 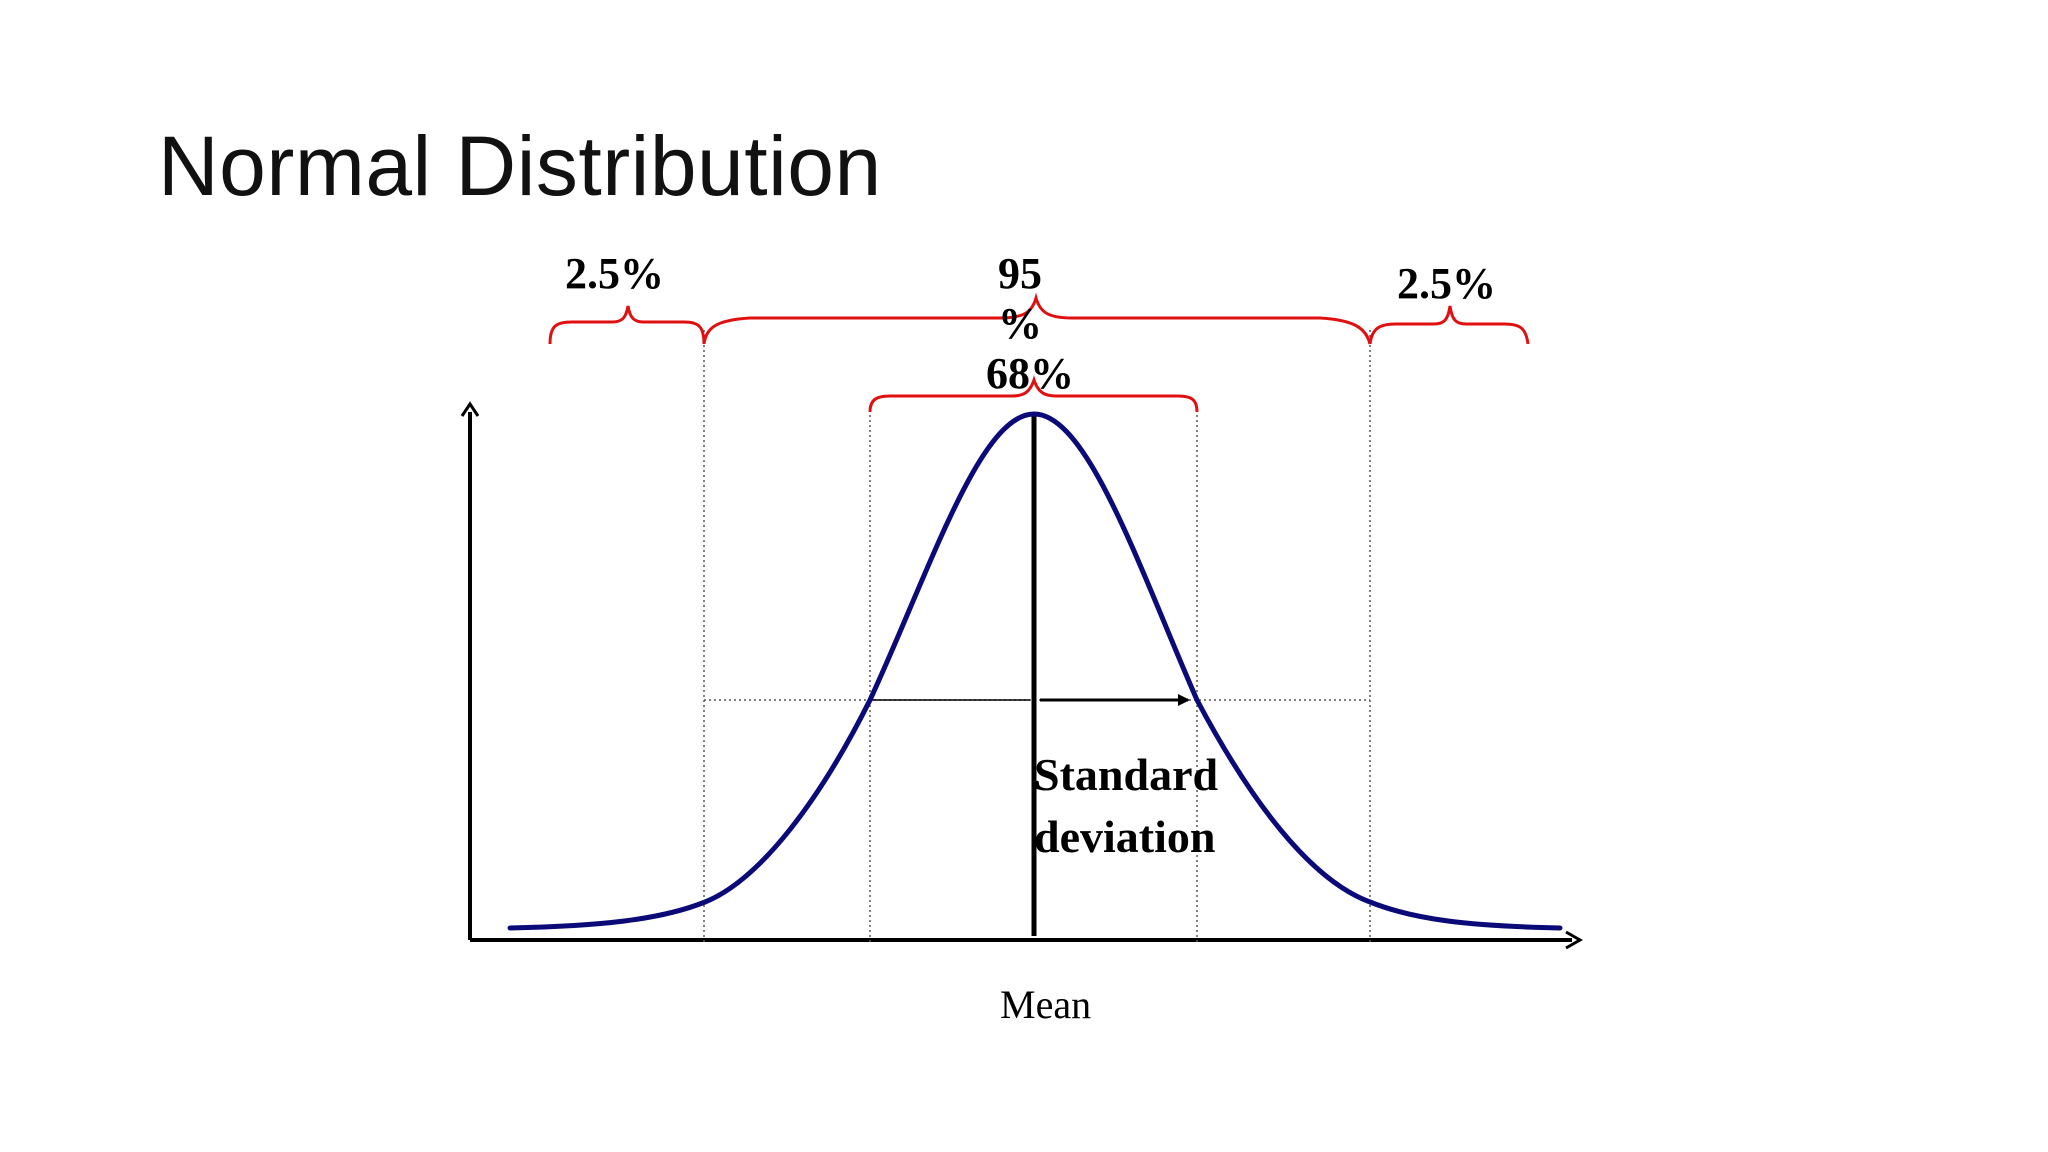 I want to click on label-left-tail: 2.5%, so click(x=614, y=273).